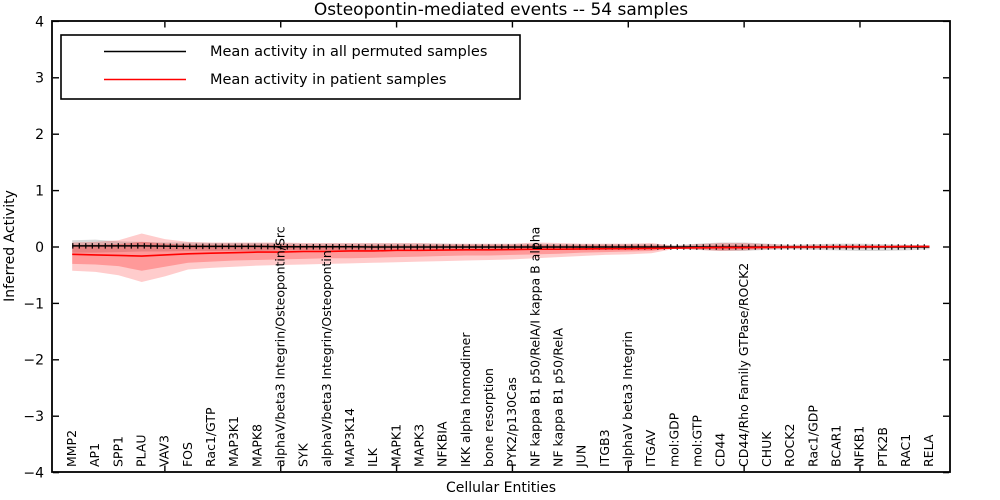 This screenshot has width=1000, height=500. Describe the element at coordinates (326, 358) in the screenshot. I see `x-tick-label: alphaV/beta3 Integrin/Osteopontin` at that location.